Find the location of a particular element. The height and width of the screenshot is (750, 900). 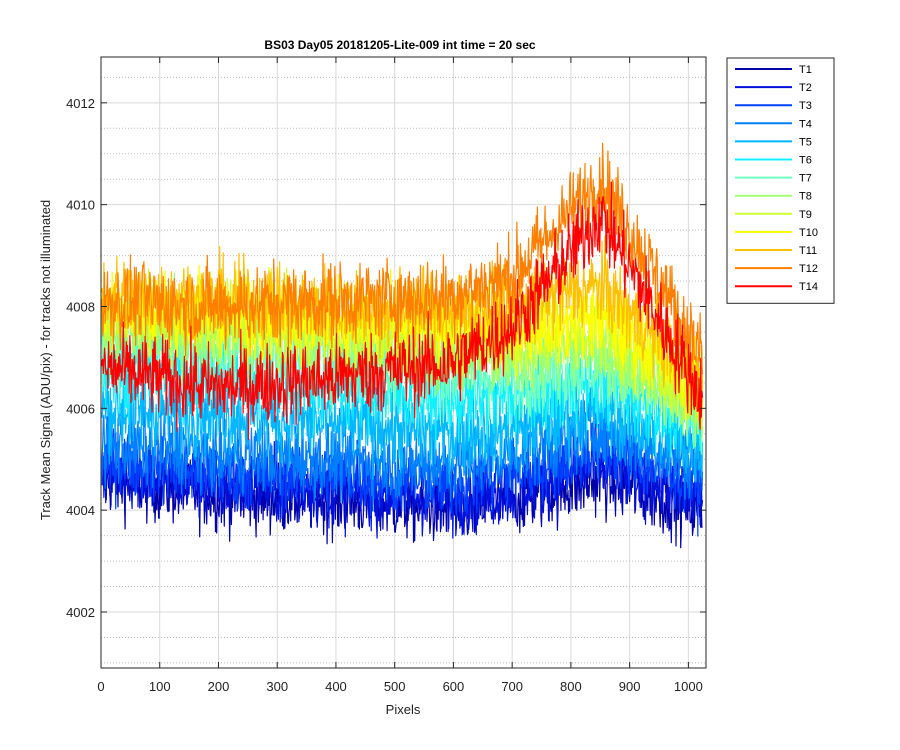

y-tick-label: 4008 is located at coordinates (80, 306).